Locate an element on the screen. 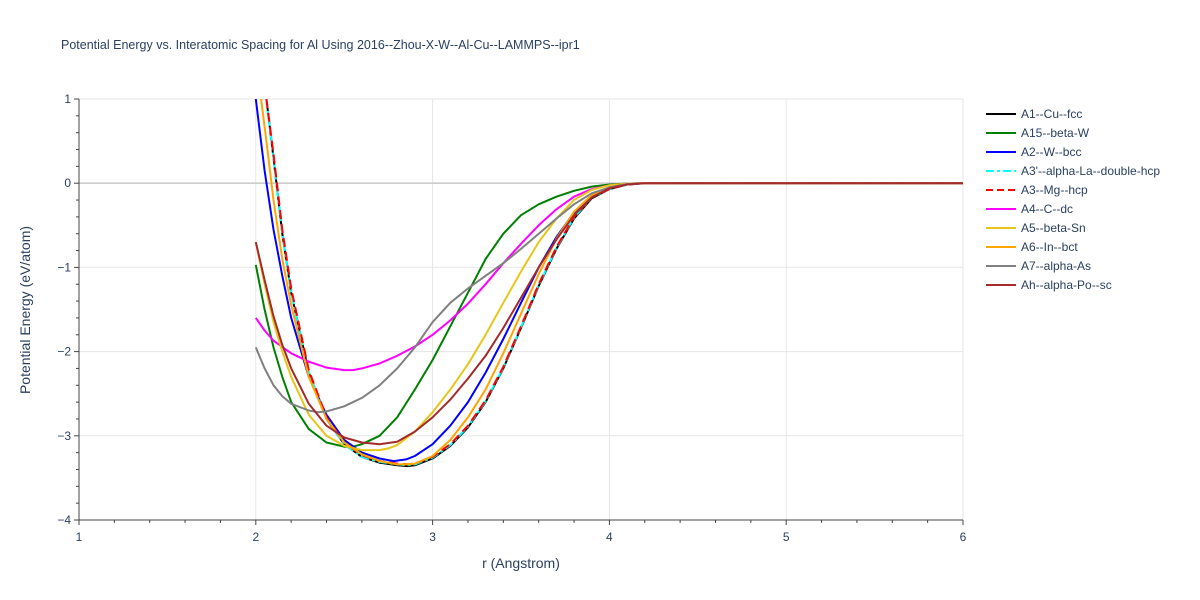 This screenshot has height=600, width=1200. legend-label: A2--W--bcc is located at coordinates (1051, 152).